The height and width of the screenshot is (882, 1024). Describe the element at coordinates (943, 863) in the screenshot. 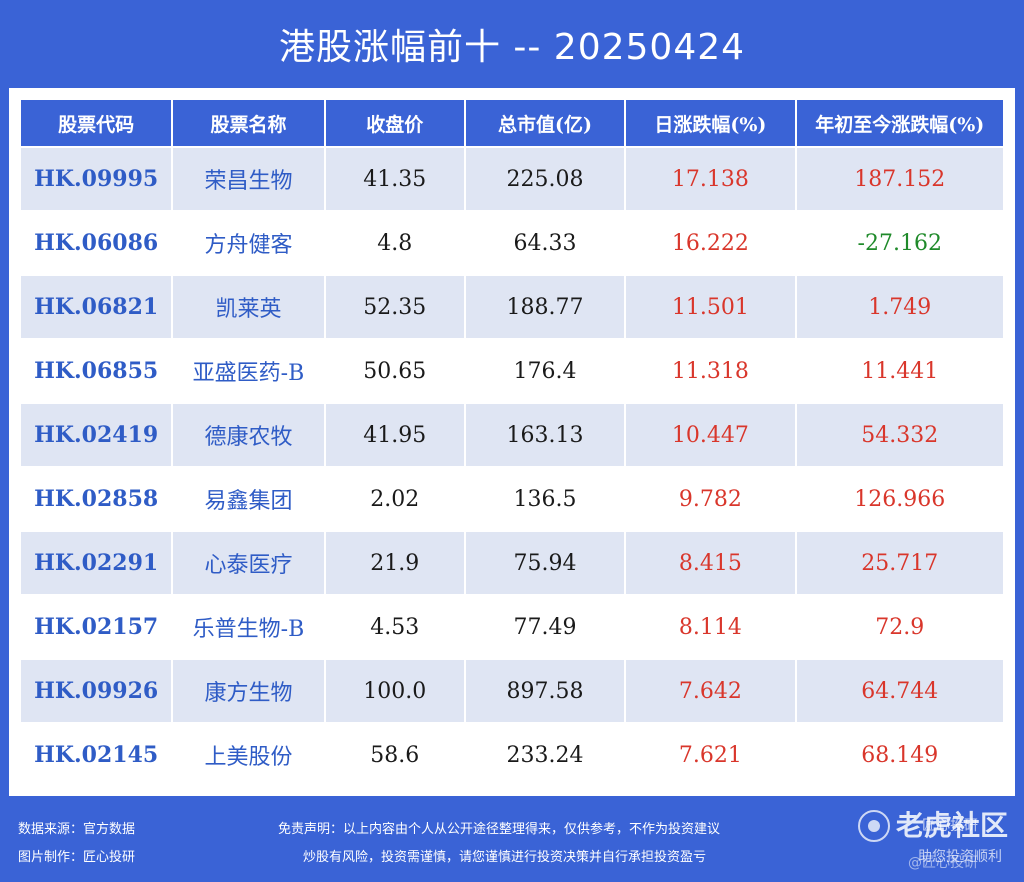

I see `watermark-line3: @匠心投研` at that location.